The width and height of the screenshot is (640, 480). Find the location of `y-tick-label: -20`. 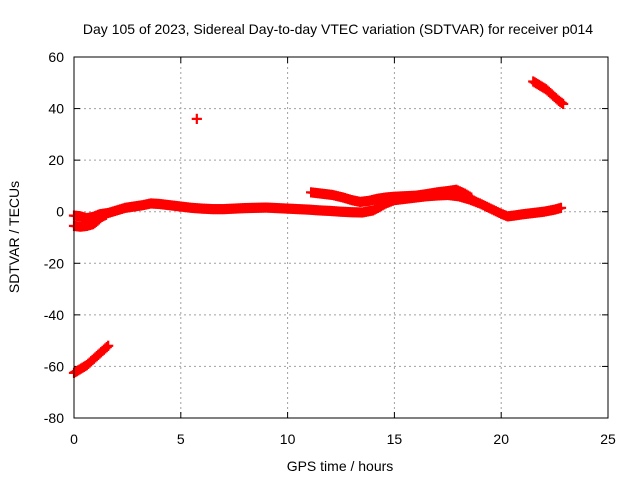

y-tick-label: -20 is located at coordinates (54, 263).